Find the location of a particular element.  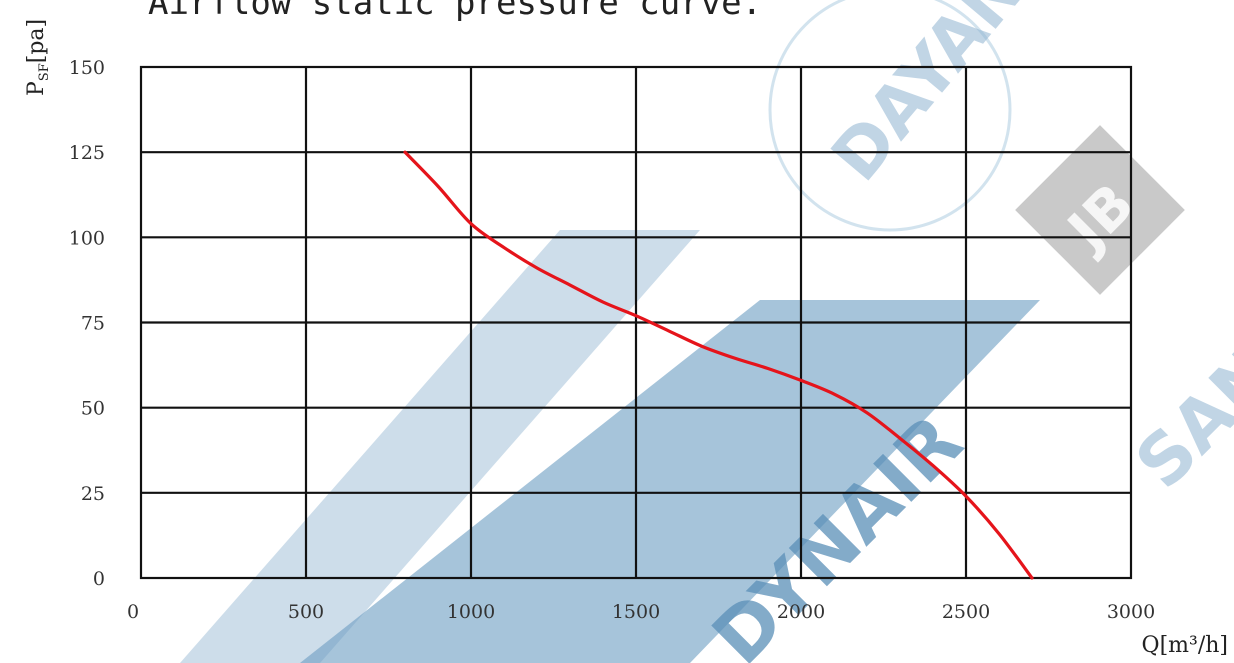

watermark-seal is located at coordinates (890, 116).